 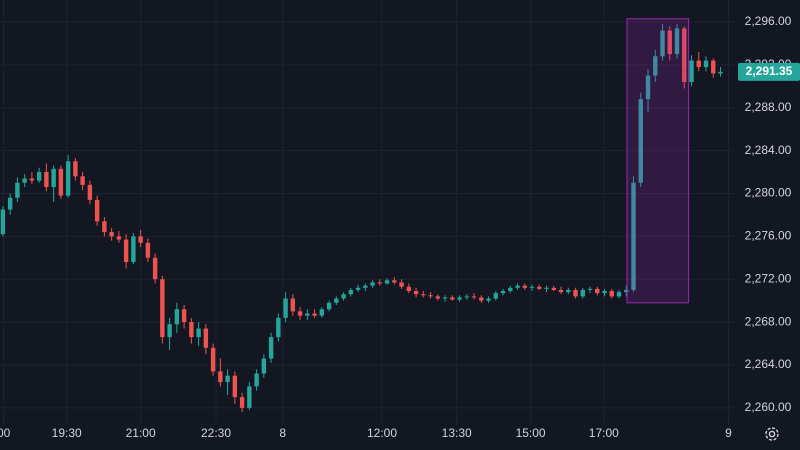 I want to click on settings-icon, so click(x=772, y=434).